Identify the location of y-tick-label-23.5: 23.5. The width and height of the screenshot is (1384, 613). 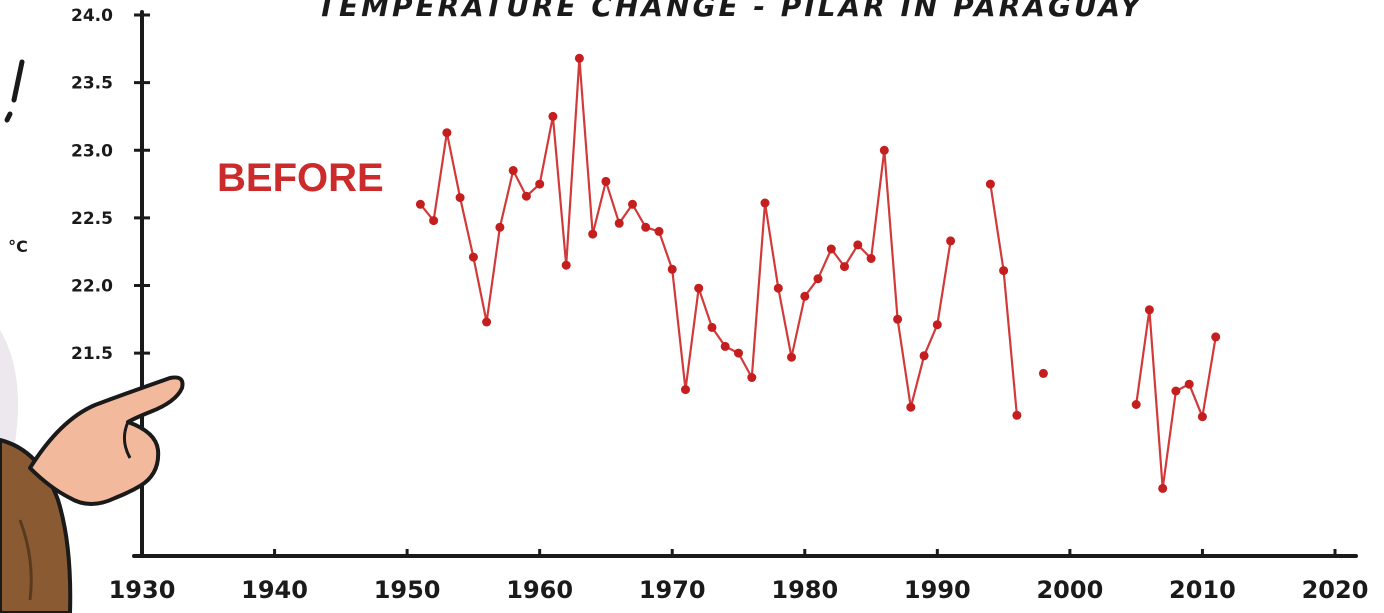
(92, 84).